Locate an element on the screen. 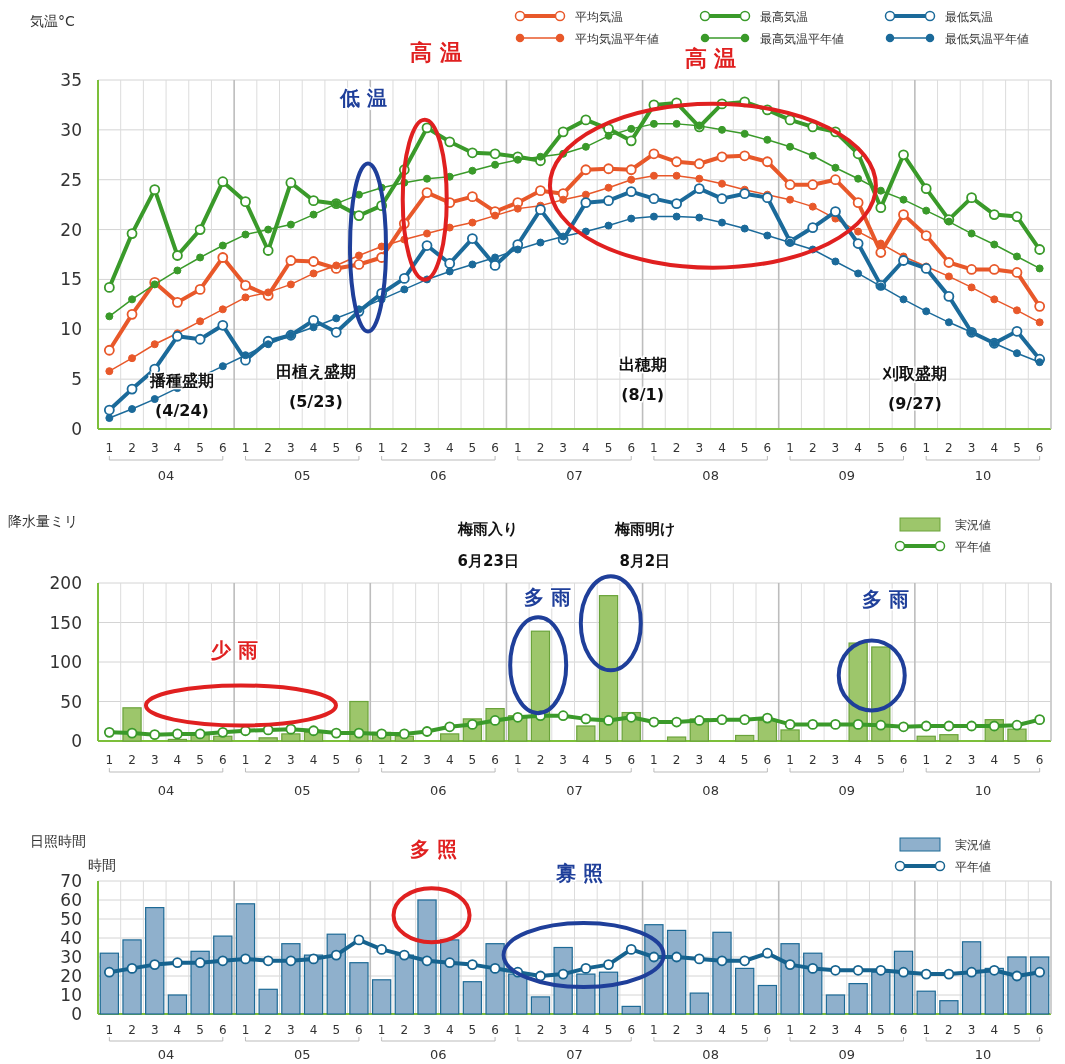  text: 多 照 is located at coordinates (434, 849).